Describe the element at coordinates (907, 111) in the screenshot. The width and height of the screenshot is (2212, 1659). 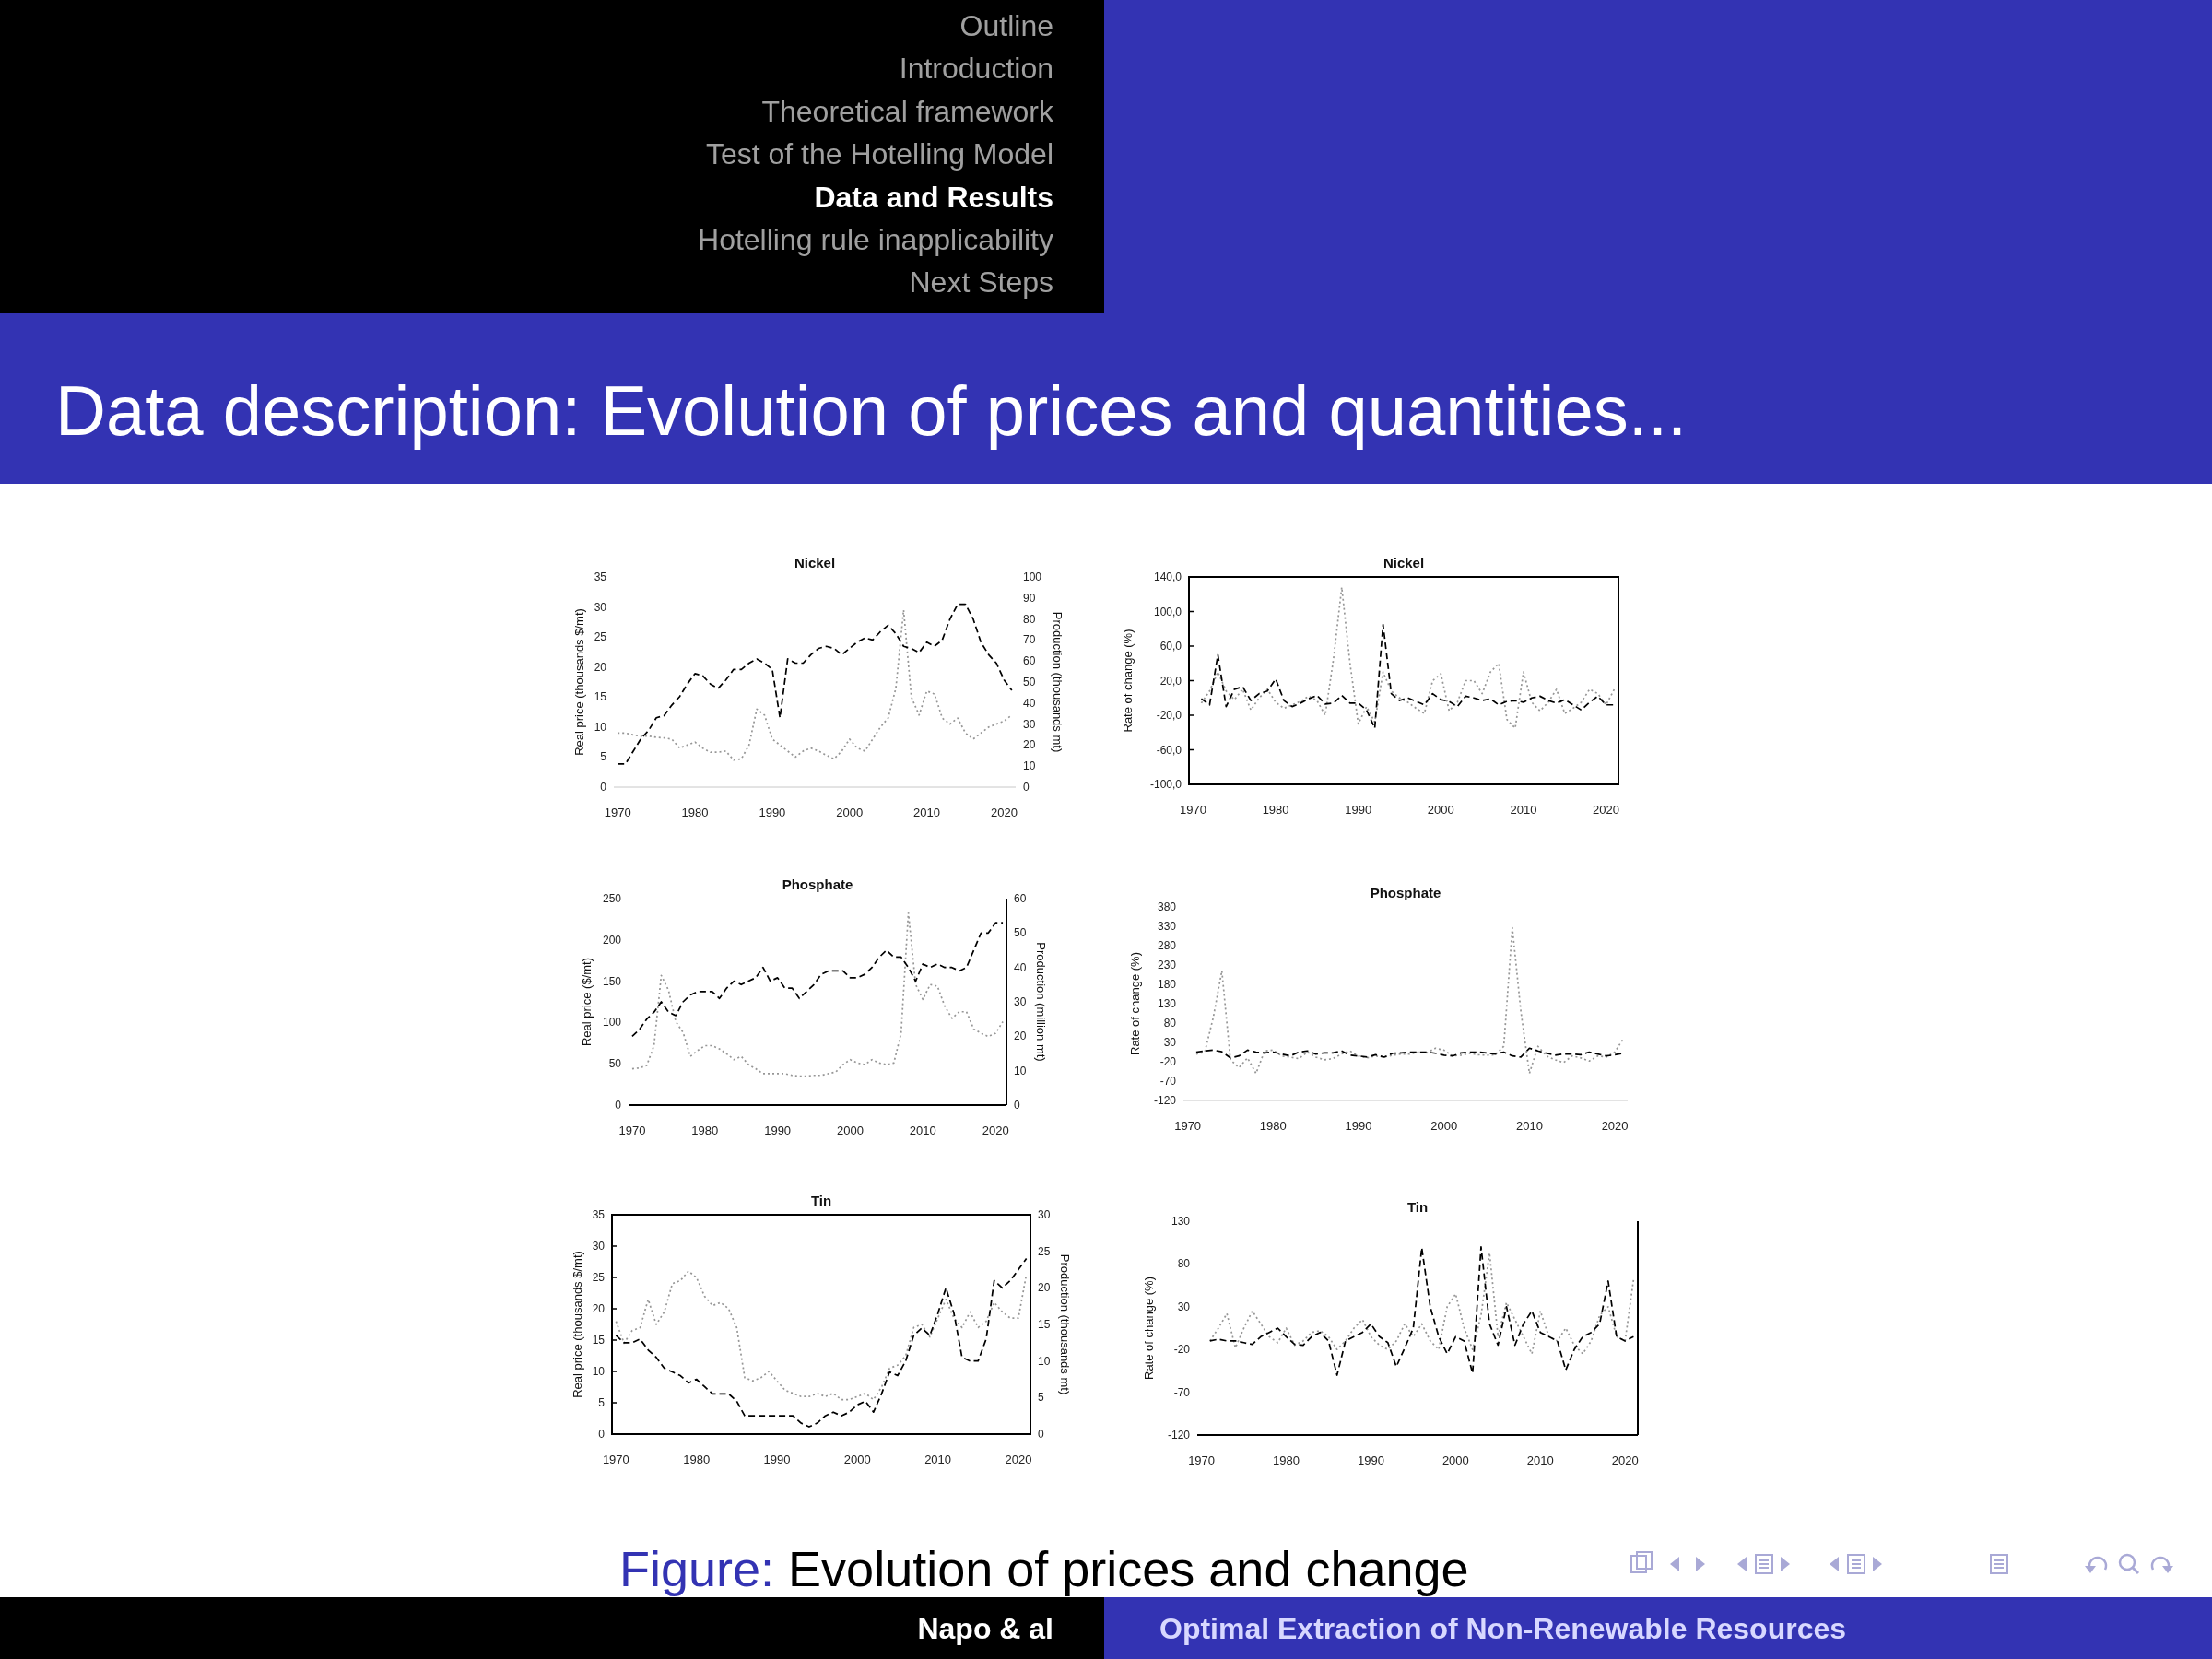
I see `text: Theoretical framework` at that location.